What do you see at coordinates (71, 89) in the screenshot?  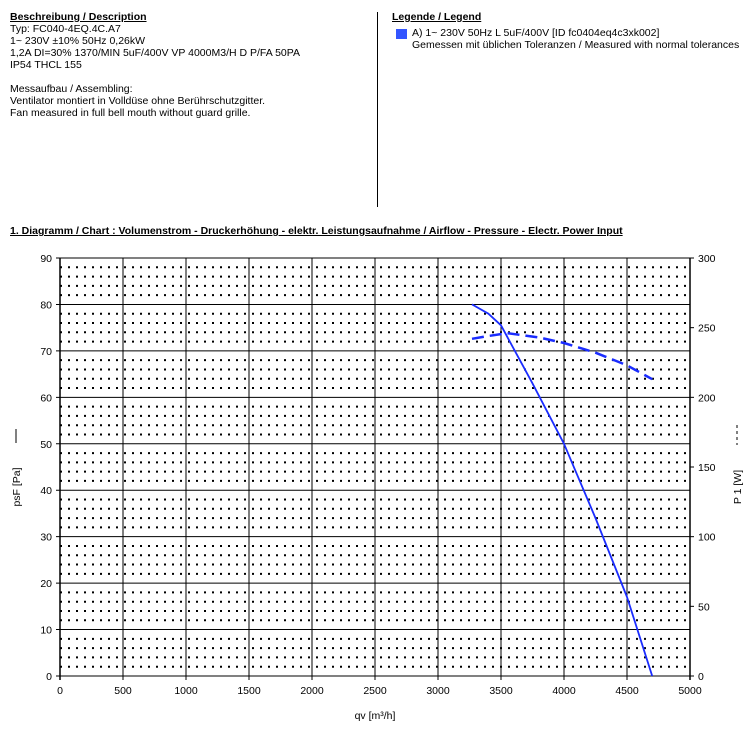 I see `assembly-heading: Messaufbau / Assembling:` at bounding box center [71, 89].